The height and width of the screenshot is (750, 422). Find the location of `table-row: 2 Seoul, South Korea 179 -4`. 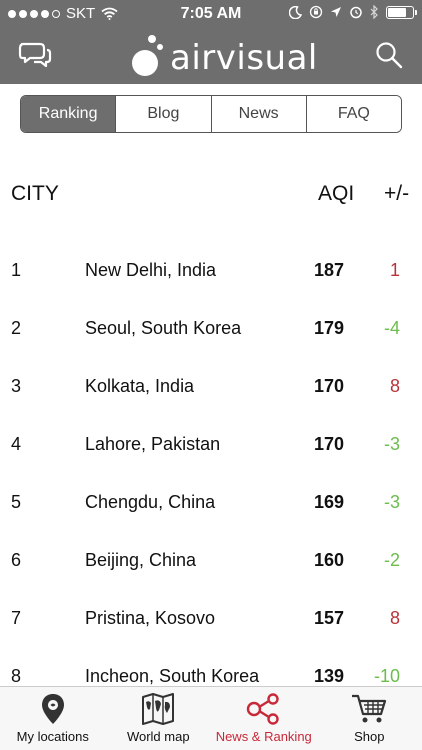

table-row: 2 Seoul, South Korea 179 -4 is located at coordinates (211, 328).